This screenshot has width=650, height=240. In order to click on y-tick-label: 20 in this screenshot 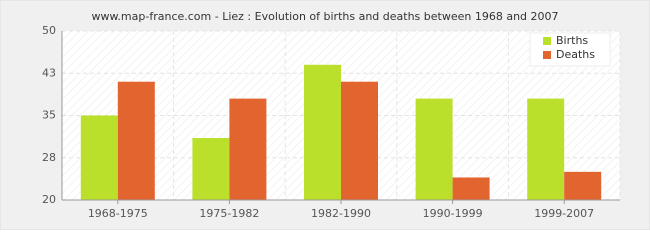, I will do `click(49, 199)`.